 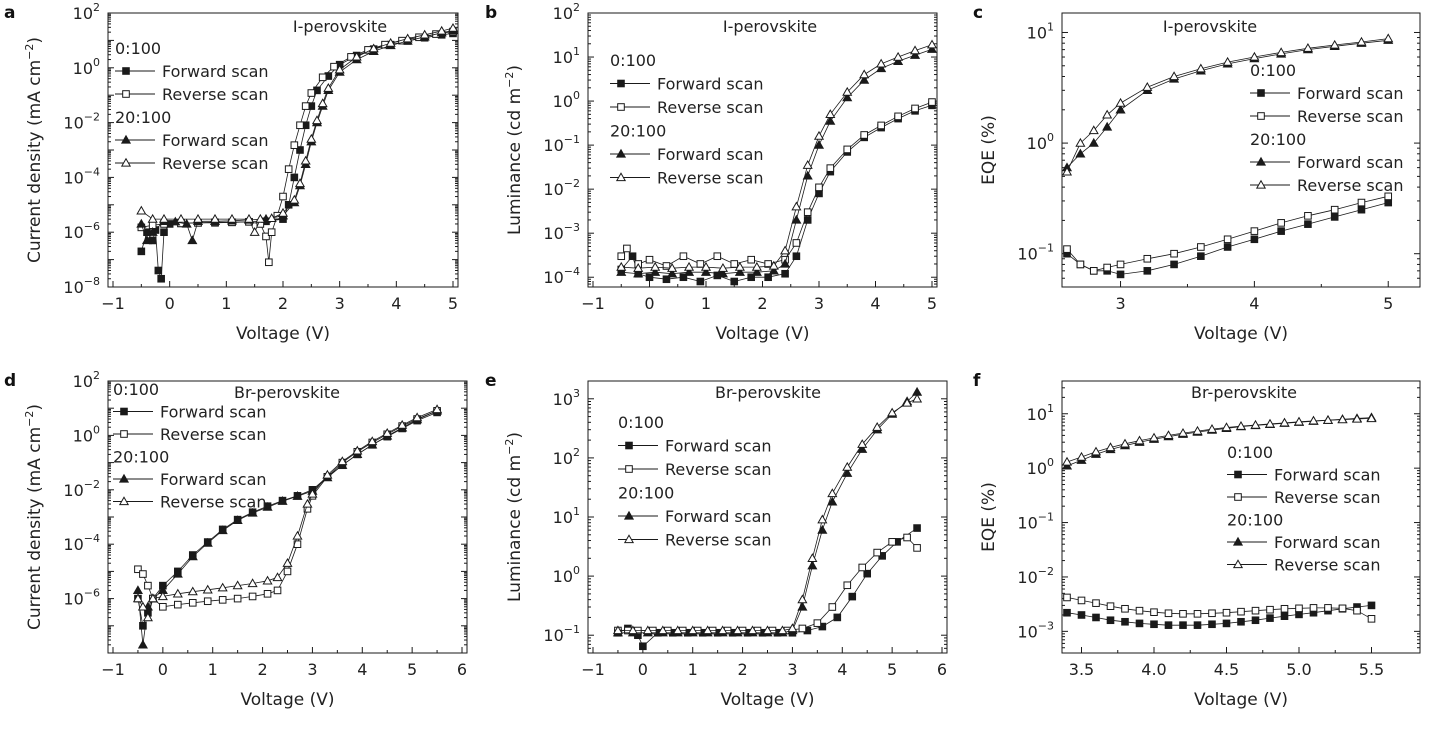 I want to click on series-tri-open, so click(x=1228, y=104).